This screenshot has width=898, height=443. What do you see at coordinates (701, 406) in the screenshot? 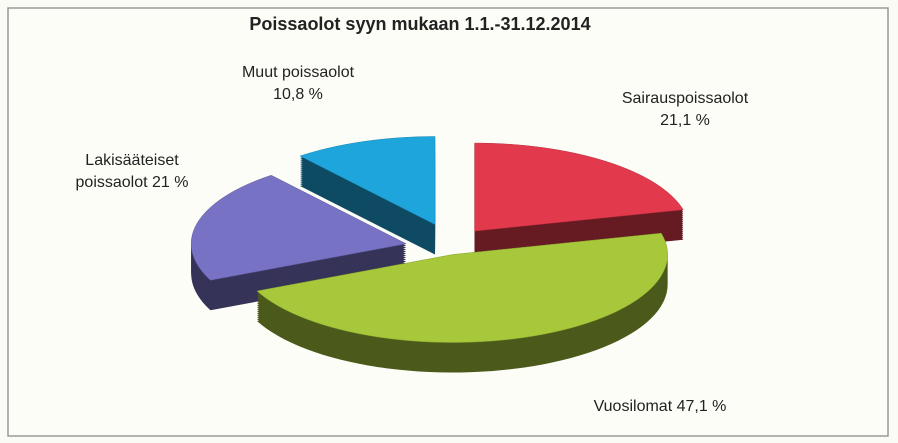
I see `value-label: 47,1 %` at bounding box center [701, 406].